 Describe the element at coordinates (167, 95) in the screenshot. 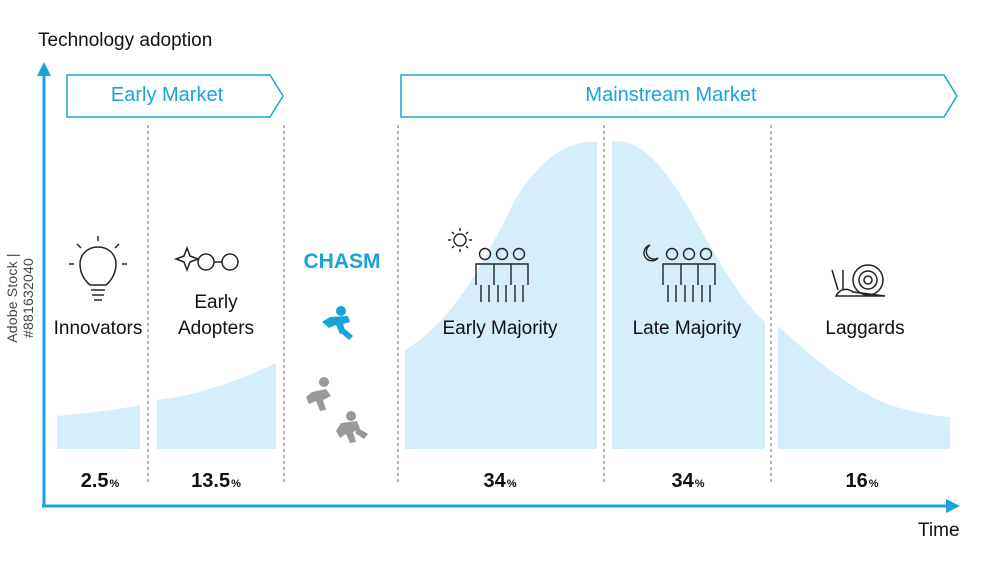

I see `early-market-label: Early Market` at that location.